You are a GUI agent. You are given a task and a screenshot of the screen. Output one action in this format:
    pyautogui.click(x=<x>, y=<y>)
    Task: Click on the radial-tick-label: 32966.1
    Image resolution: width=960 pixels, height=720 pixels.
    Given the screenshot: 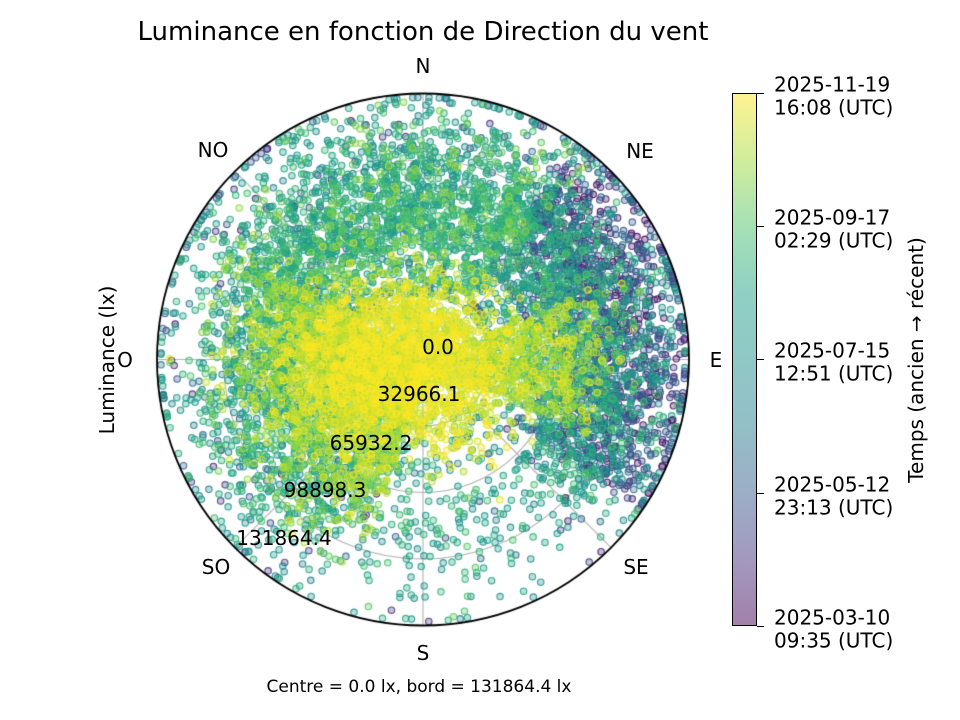 What is the action you would take?
    pyautogui.click(x=419, y=394)
    